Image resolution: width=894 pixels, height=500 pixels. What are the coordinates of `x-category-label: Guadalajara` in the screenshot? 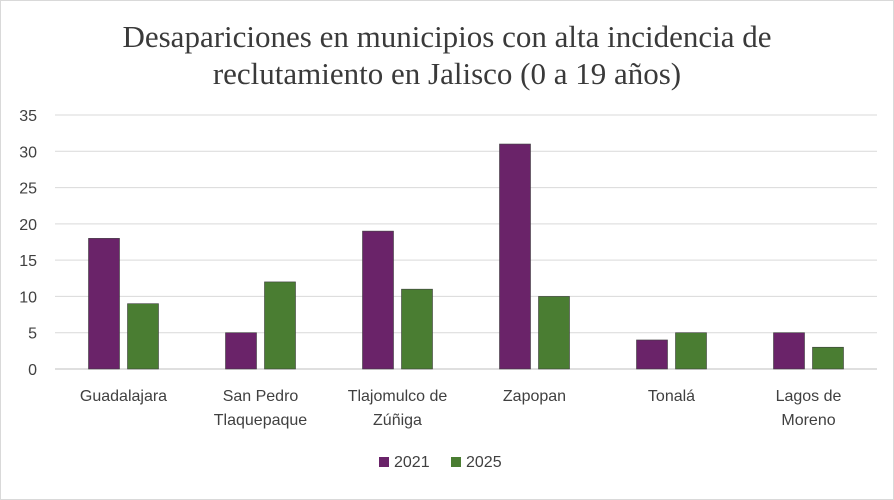 It's located at (123, 396).